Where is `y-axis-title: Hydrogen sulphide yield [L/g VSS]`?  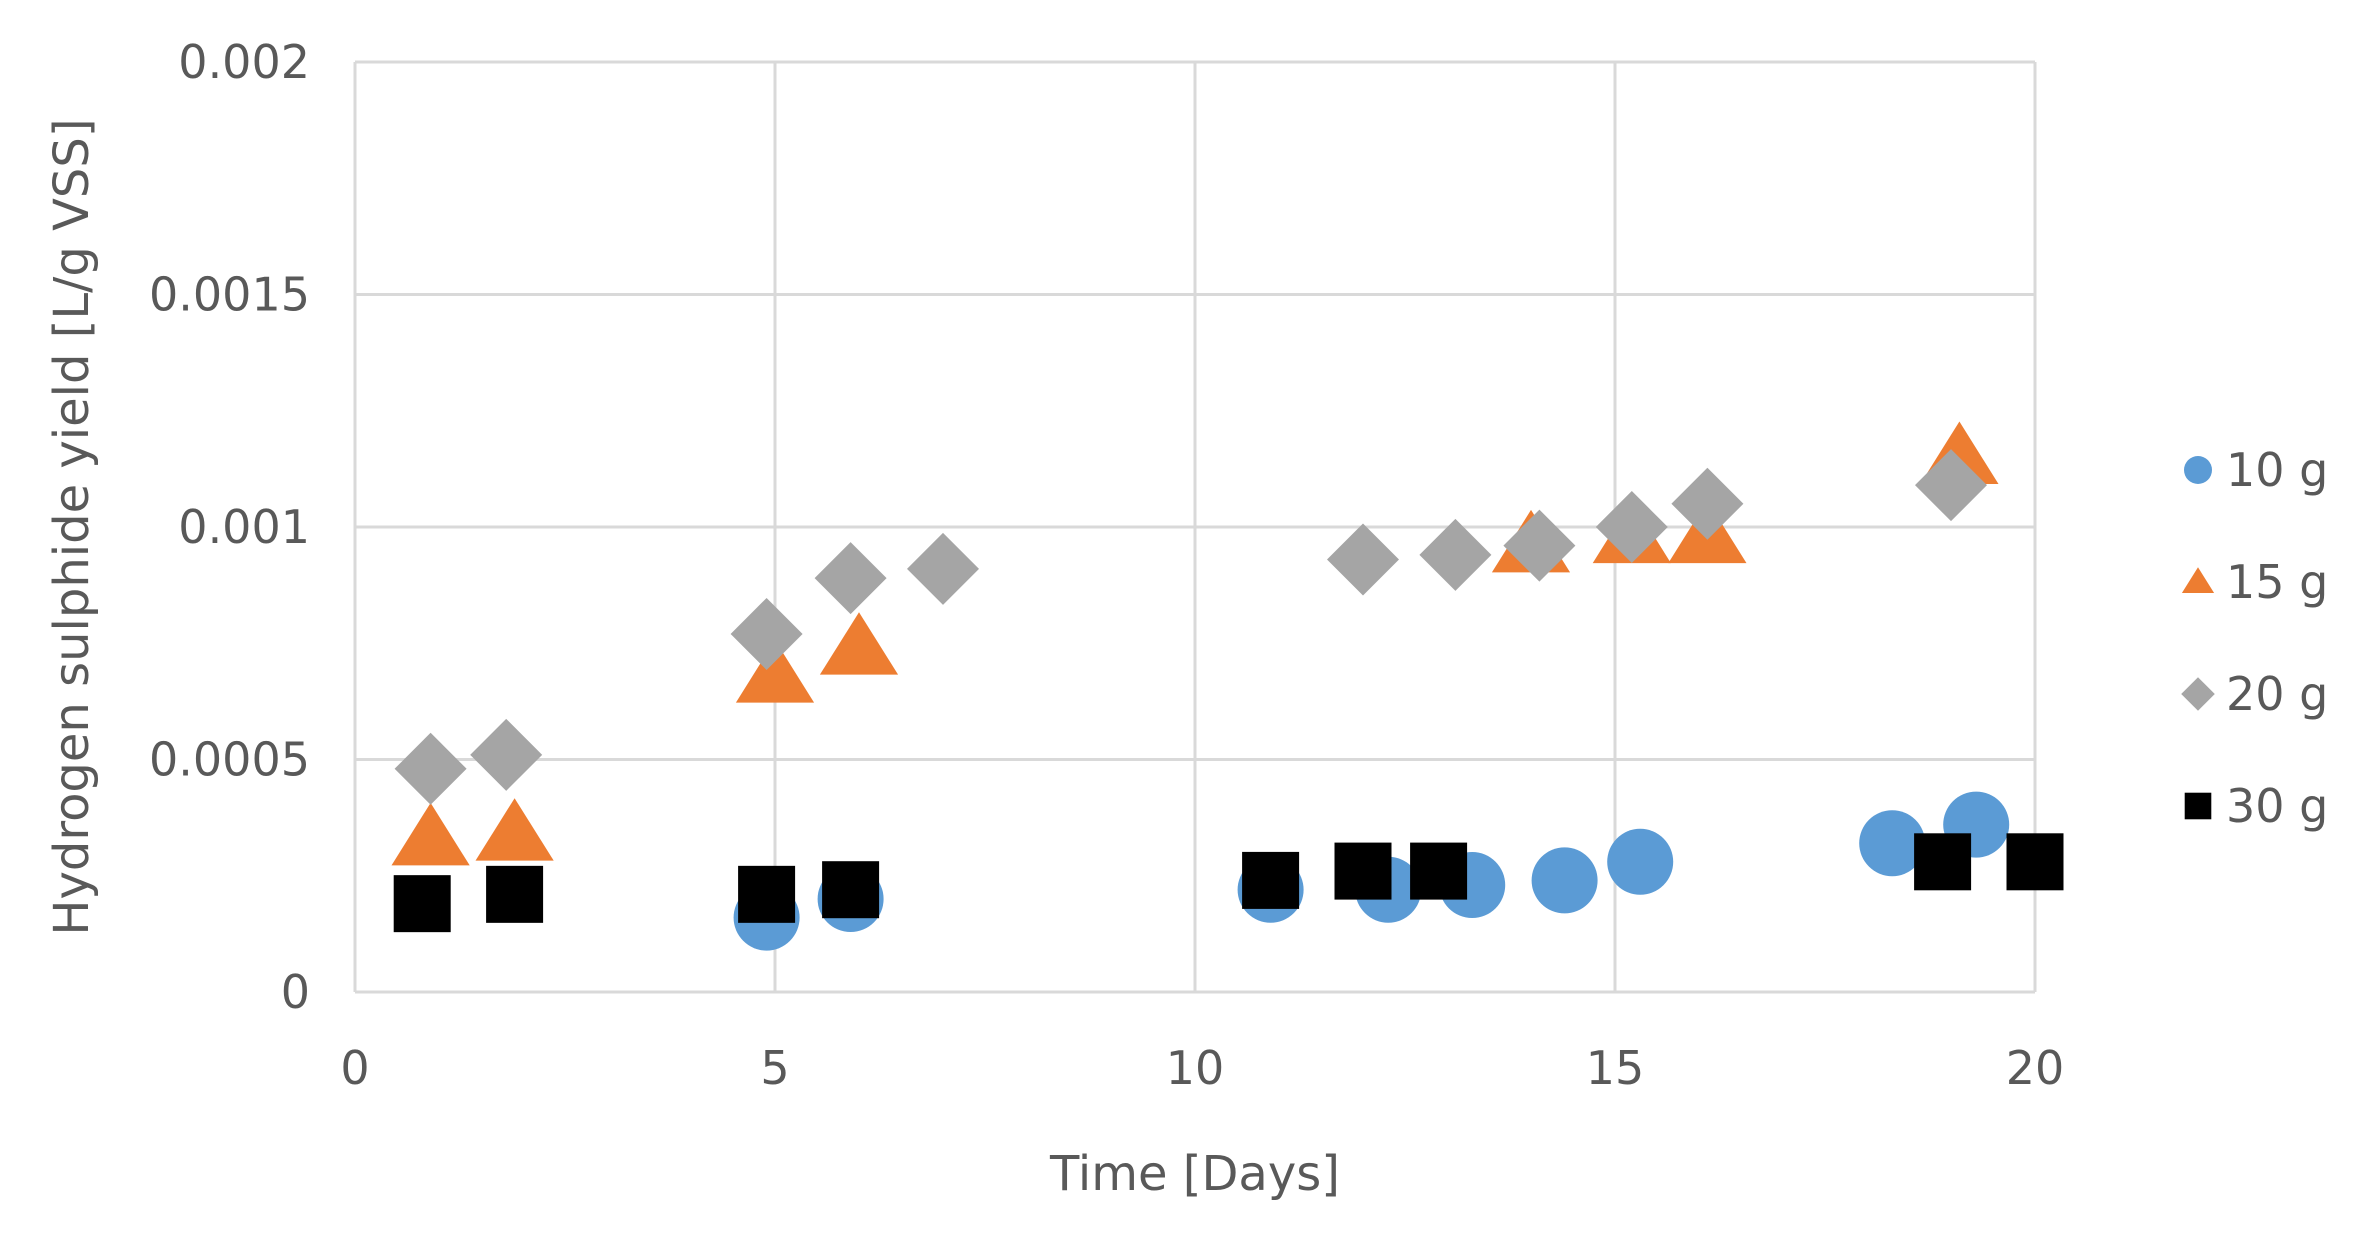
y-axis-title: Hydrogen sulphide yield [L/g VSS] is located at coordinates (72, 526).